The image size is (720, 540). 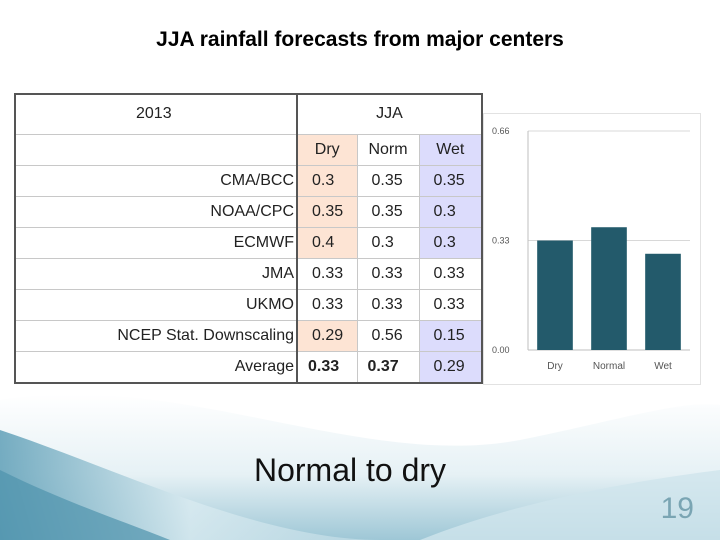 What do you see at coordinates (451, 367) in the screenshot?
I see `cell-avg-wet: 0.29` at bounding box center [451, 367].